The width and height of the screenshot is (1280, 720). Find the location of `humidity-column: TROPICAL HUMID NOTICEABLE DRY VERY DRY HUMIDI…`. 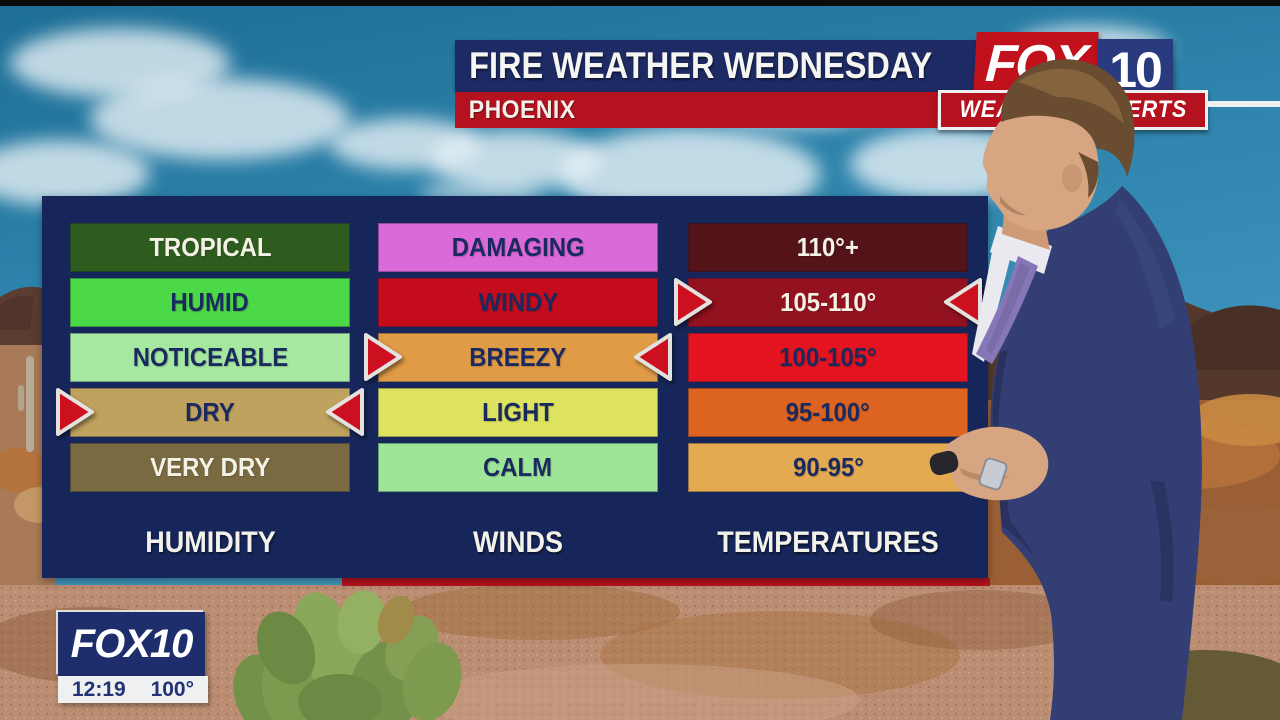

humidity-column: TROPICAL HUMID NOTICEABLE DRY VERY DRY HUMIDI… is located at coordinates (210, 395).